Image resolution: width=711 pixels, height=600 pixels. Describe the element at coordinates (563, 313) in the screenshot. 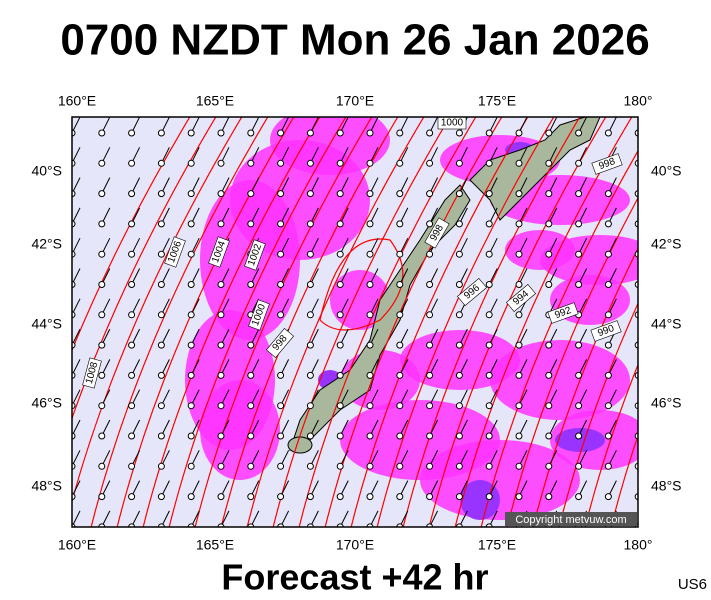

I see `isobar-label-group: 992` at that location.